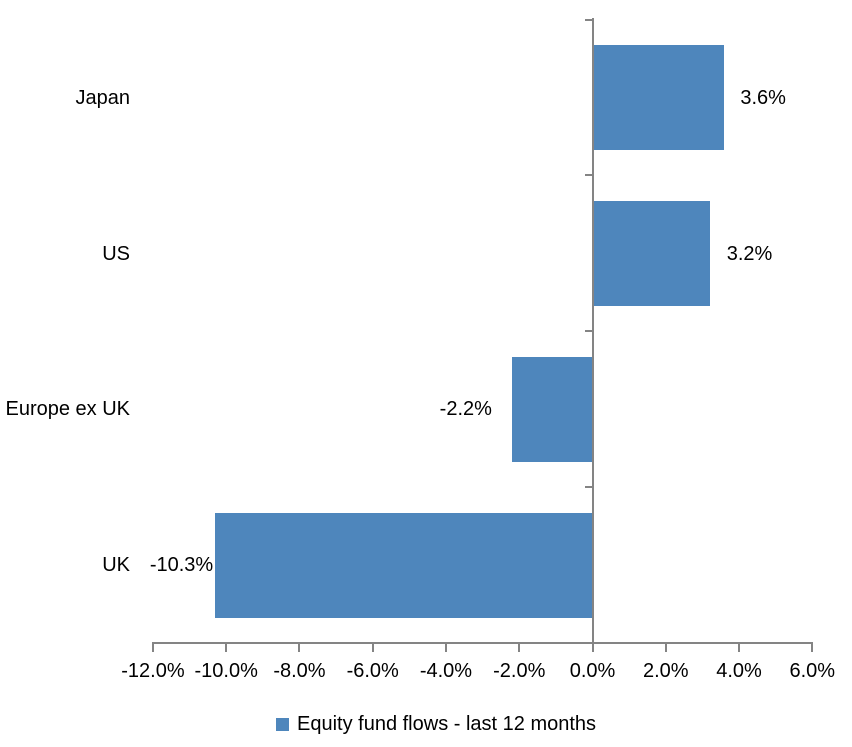 The width and height of the screenshot is (852, 747). I want to click on category-label: Japan, so click(103, 97).